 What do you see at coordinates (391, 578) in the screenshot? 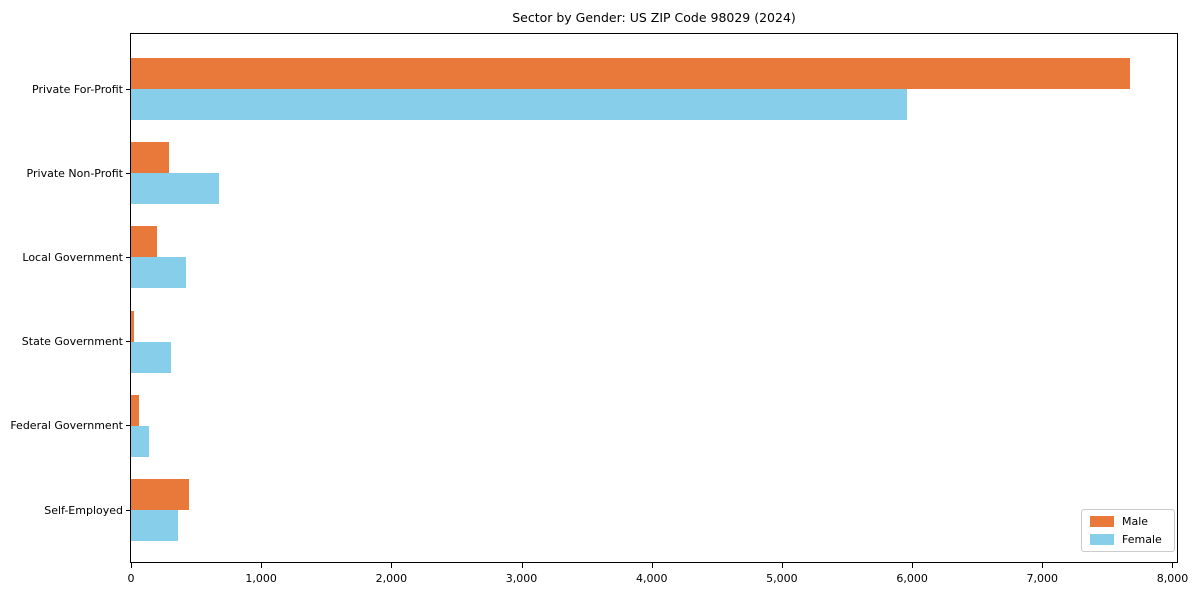
I see `x-tick-label-2000: 2,000` at bounding box center [391, 578].